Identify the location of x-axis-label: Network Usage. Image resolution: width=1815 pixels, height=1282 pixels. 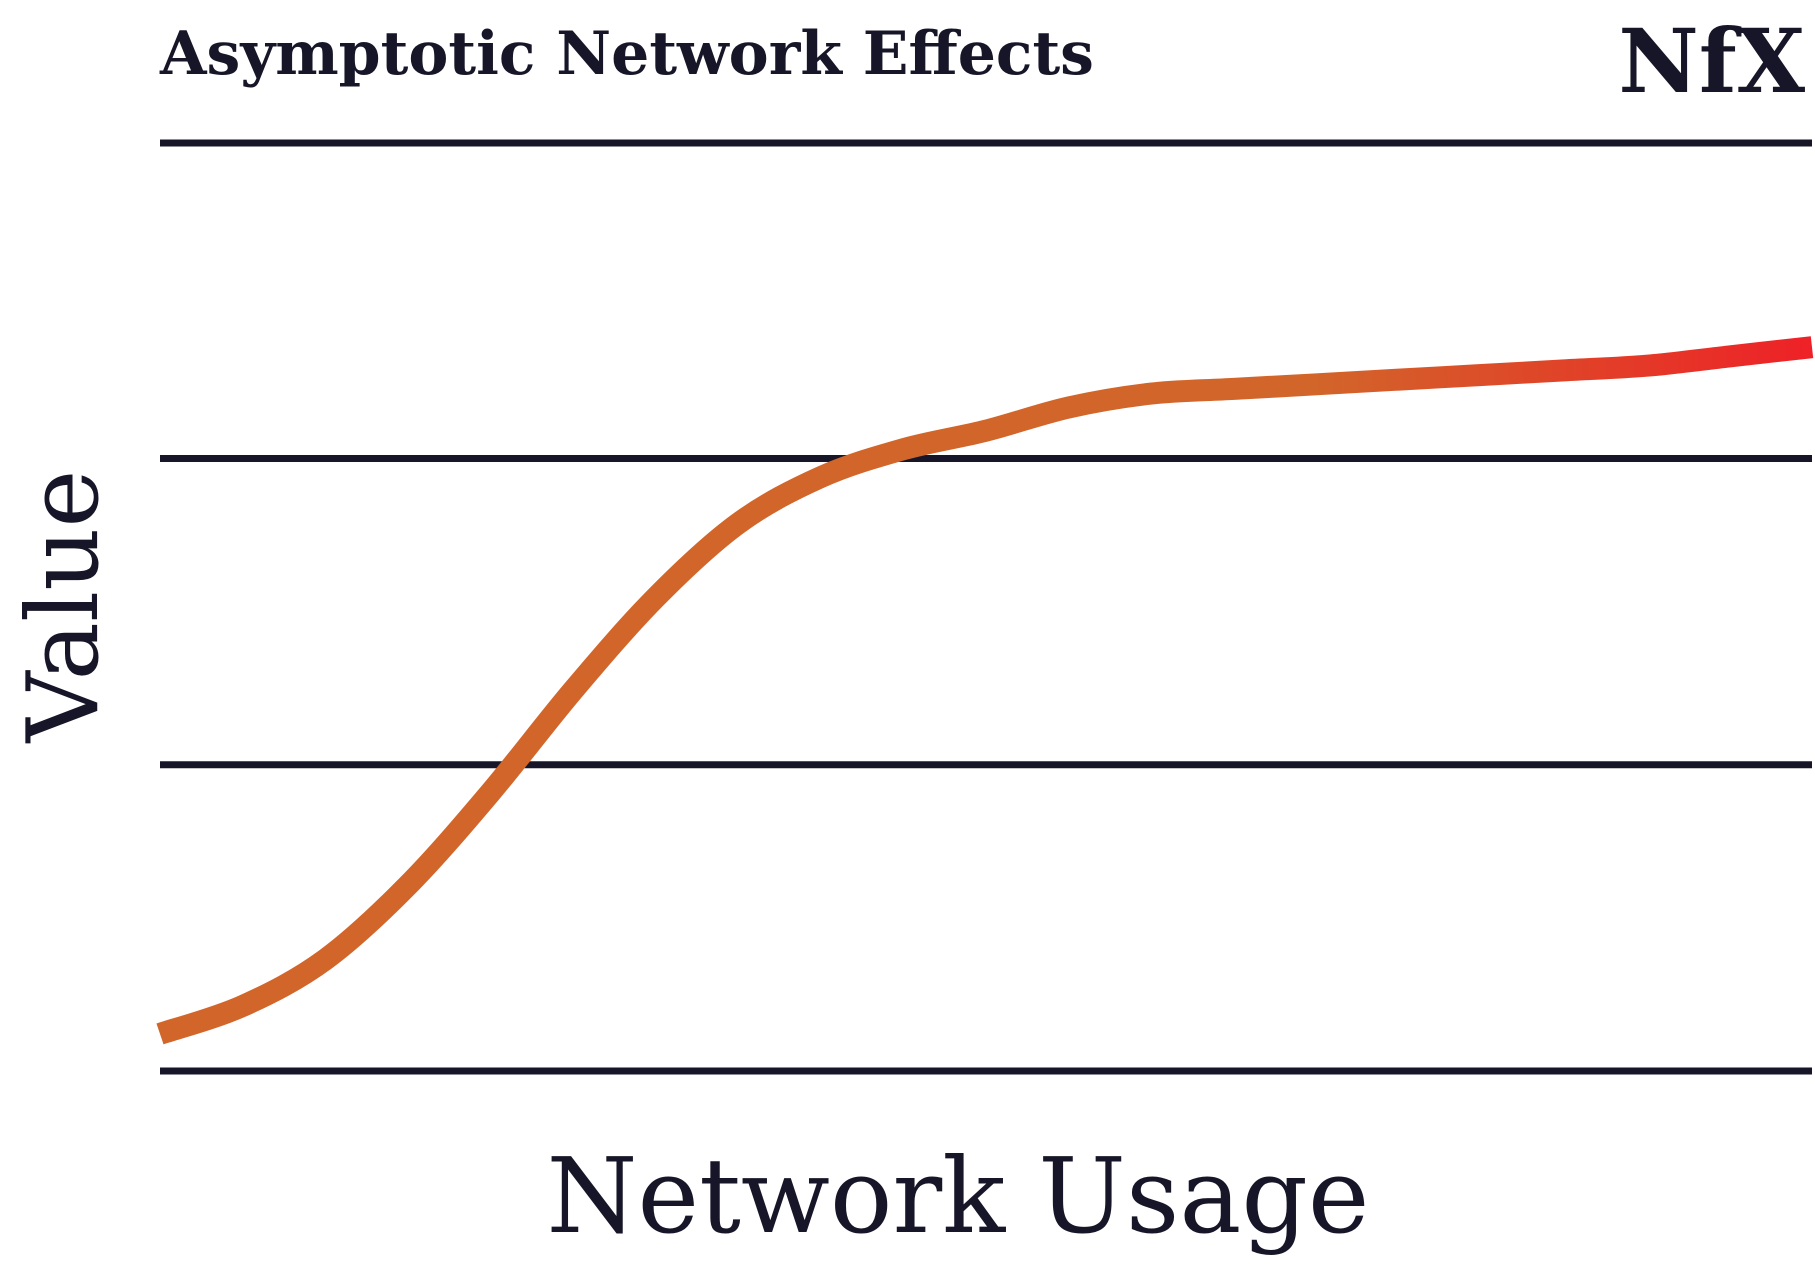
(958, 1196).